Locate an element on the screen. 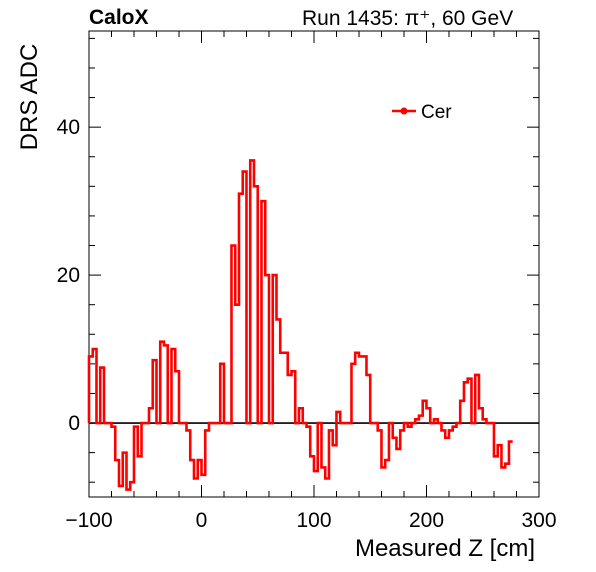 The height and width of the screenshot is (572, 596). run-info-label: Run 1435: π⁺, 60 GeV is located at coordinates (408, 18).